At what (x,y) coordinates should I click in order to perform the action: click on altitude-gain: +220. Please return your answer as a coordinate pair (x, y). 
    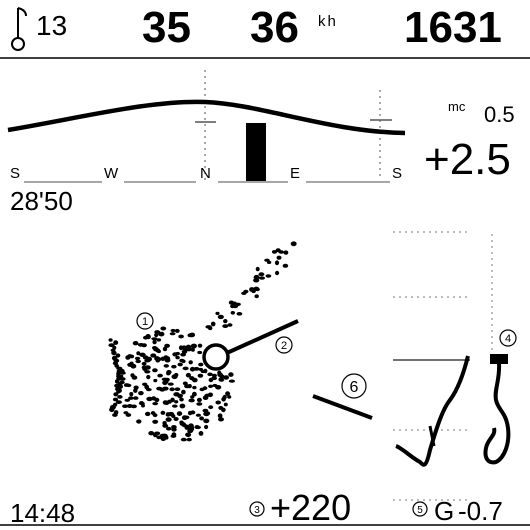
    Looking at the image, I should click on (311, 507).